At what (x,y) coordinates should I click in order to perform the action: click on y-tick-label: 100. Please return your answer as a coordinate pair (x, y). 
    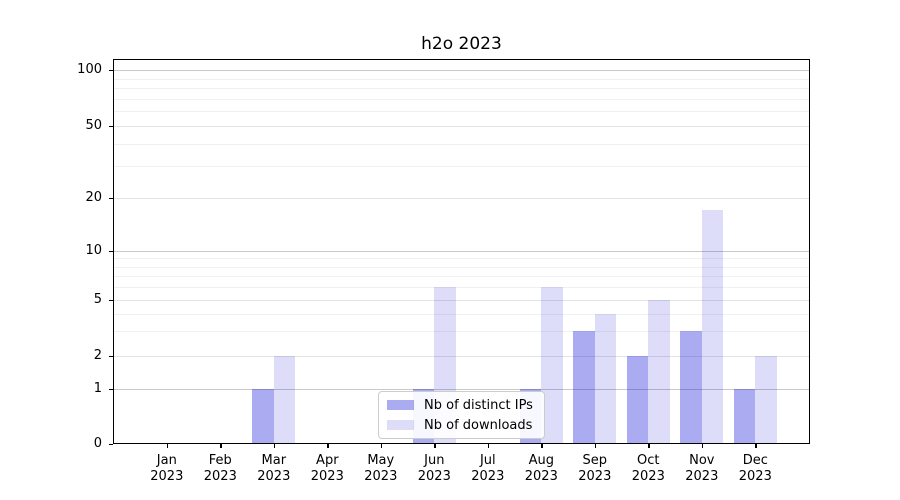
    Looking at the image, I should click on (89, 69).